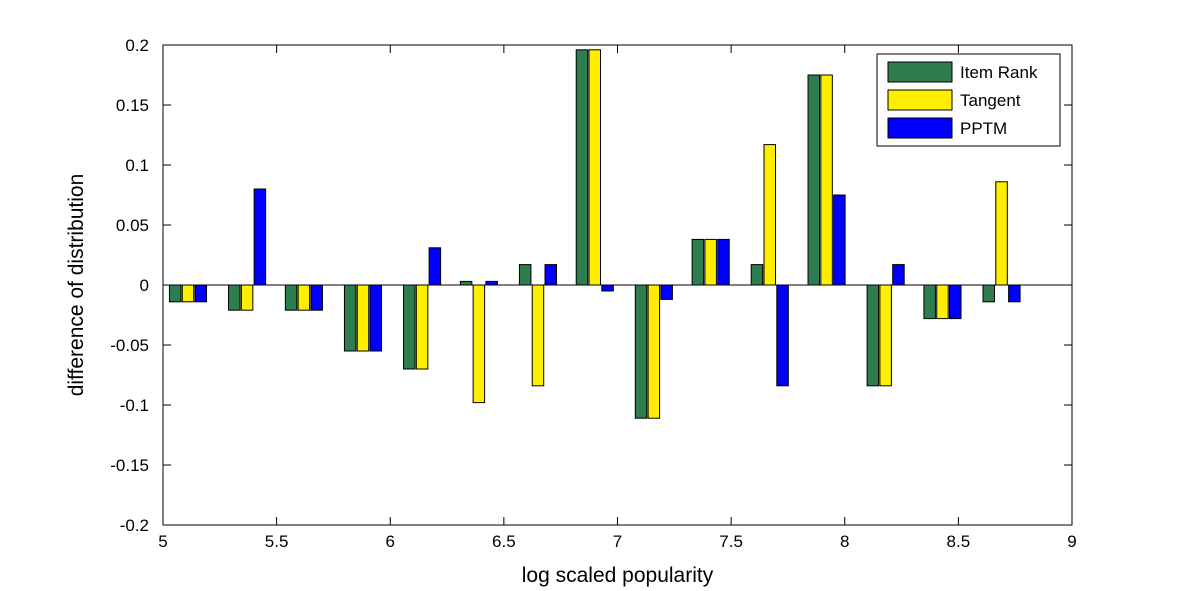  I want to click on x-tick-label: 9, so click(1071, 541).